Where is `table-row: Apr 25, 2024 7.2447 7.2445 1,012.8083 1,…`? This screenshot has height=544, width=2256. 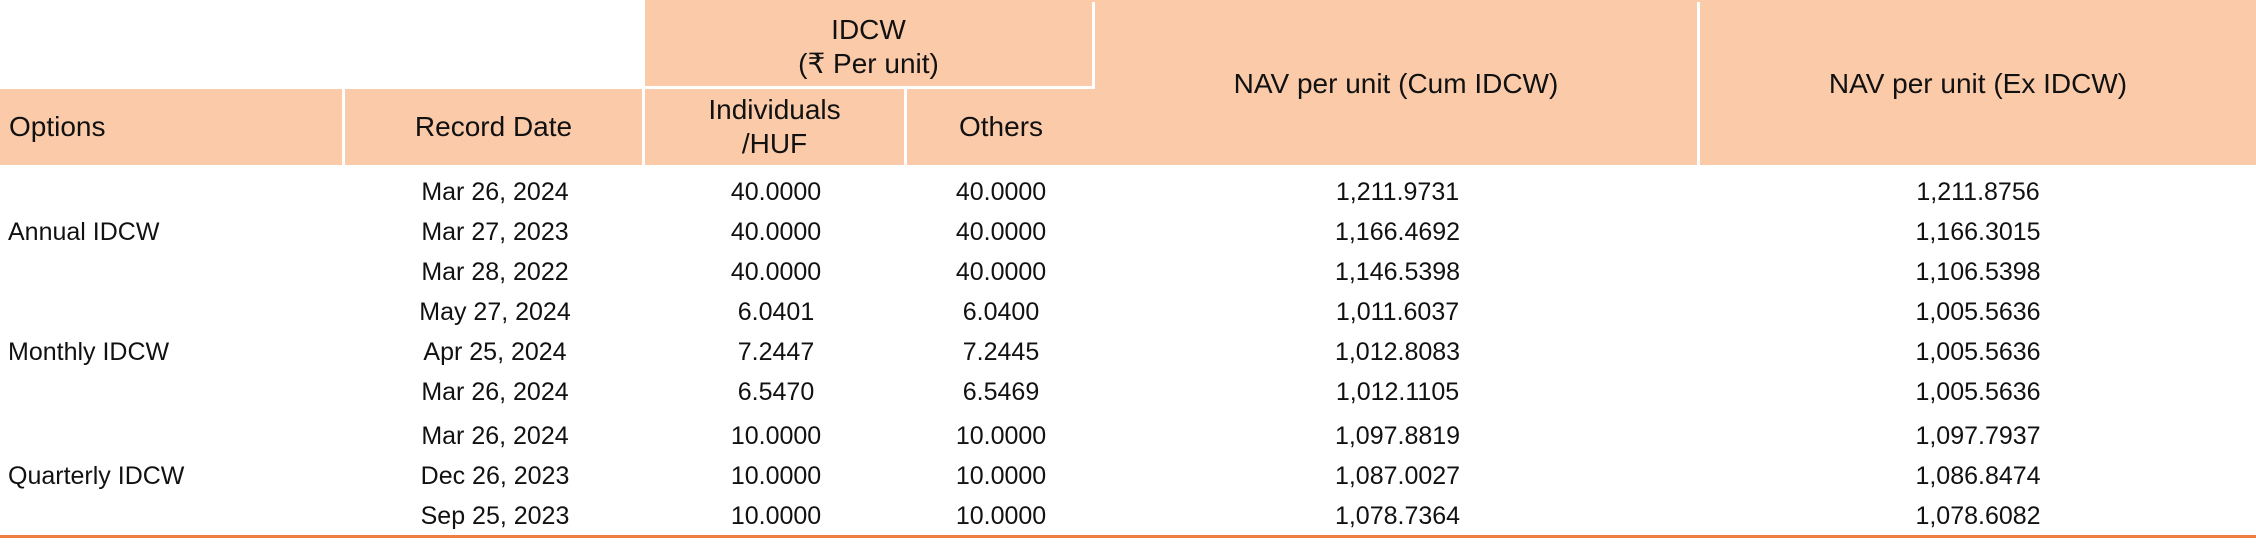 table-row: Apr 25, 2024 7.2447 7.2445 1,012.8083 1,… is located at coordinates (1128, 352).